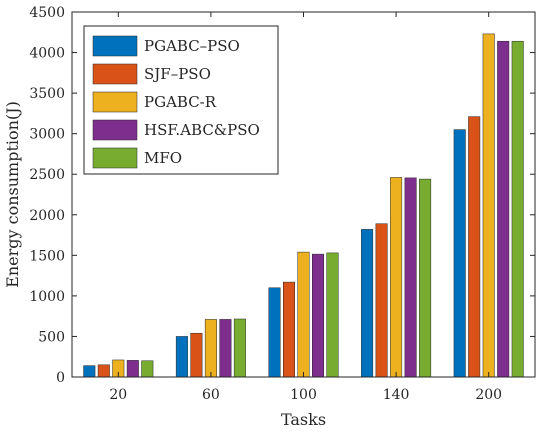 This screenshot has height=432, width=550. What do you see at coordinates (118, 395) in the screenshot?
I see `x-tick-label: 20` at bounding box center [118, 395].